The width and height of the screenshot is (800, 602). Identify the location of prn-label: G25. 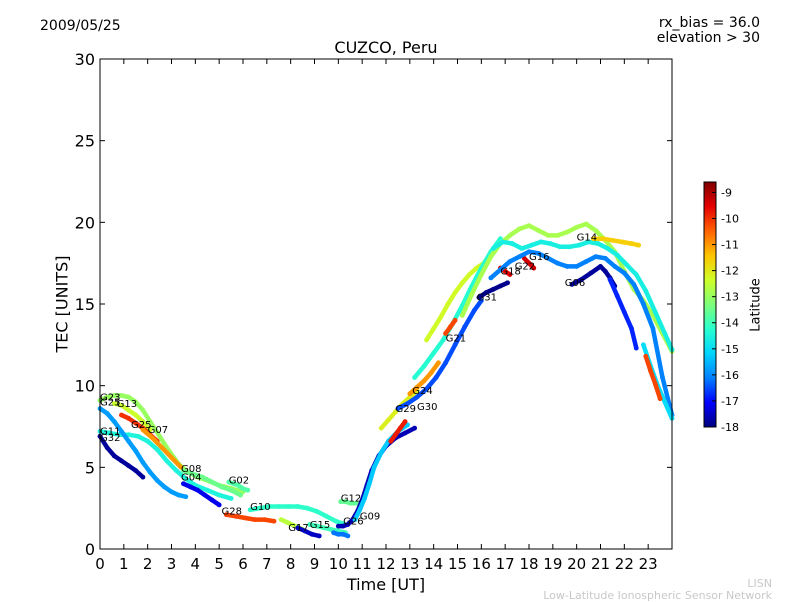
(110, 402).